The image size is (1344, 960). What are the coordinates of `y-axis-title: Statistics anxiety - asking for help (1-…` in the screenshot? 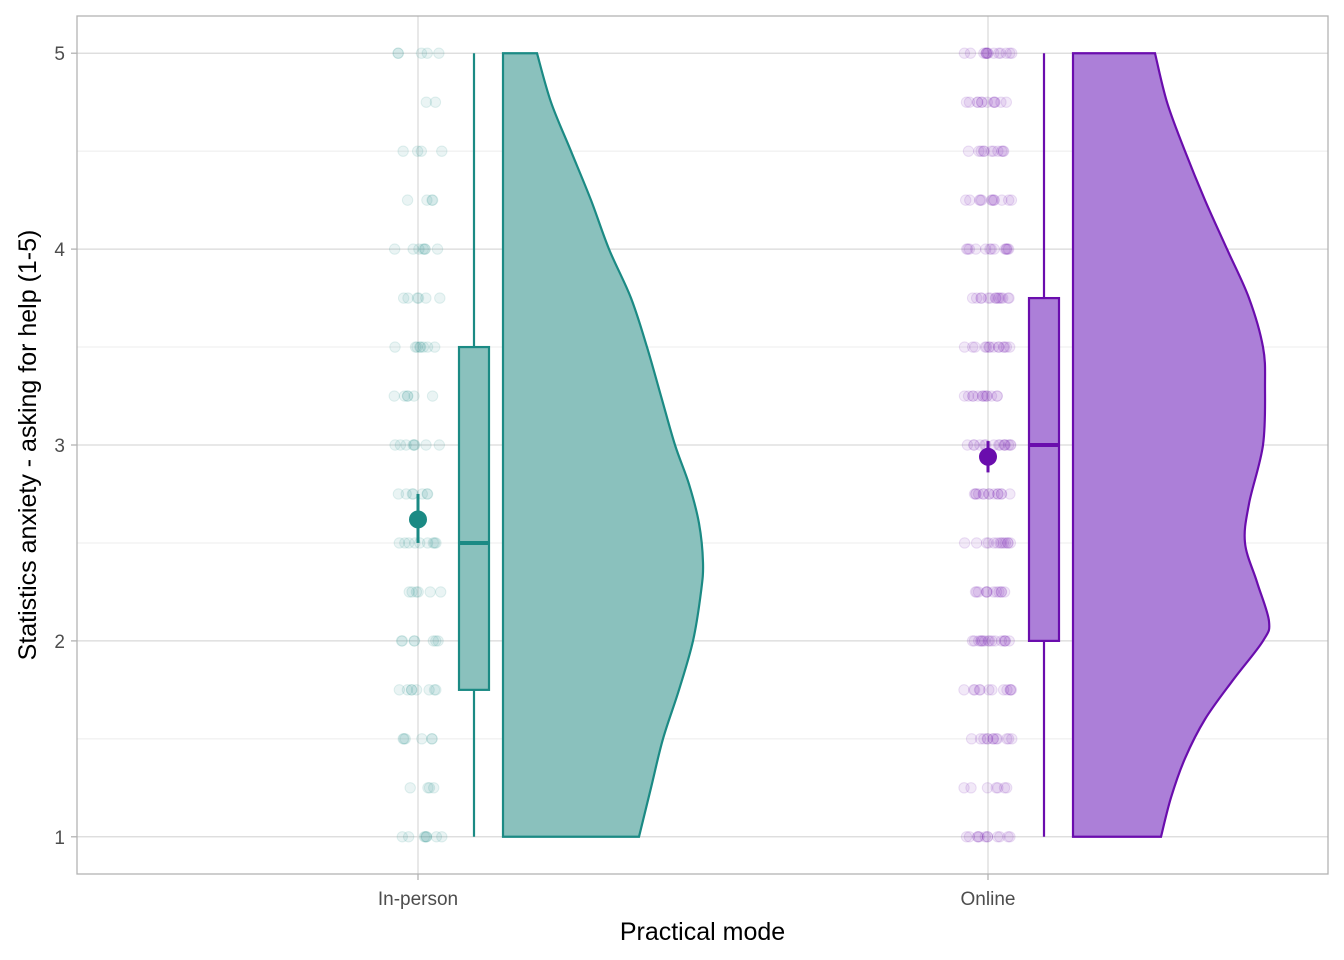 It's located at (28, 445).